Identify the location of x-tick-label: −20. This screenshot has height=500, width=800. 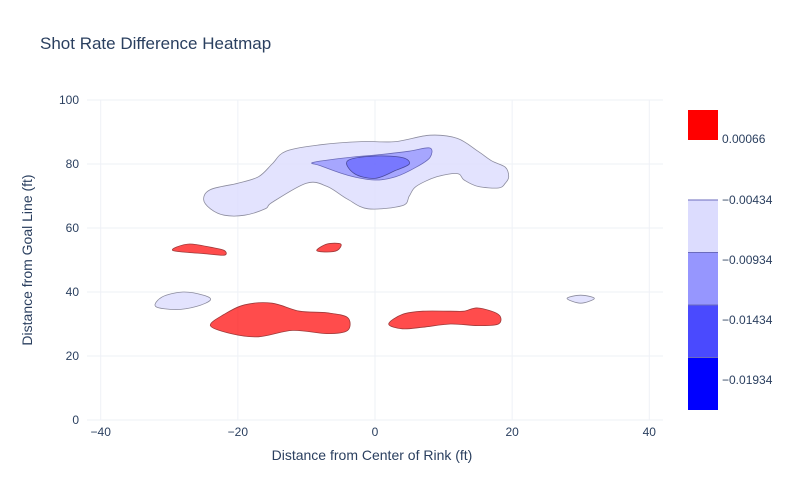
(238, 432).